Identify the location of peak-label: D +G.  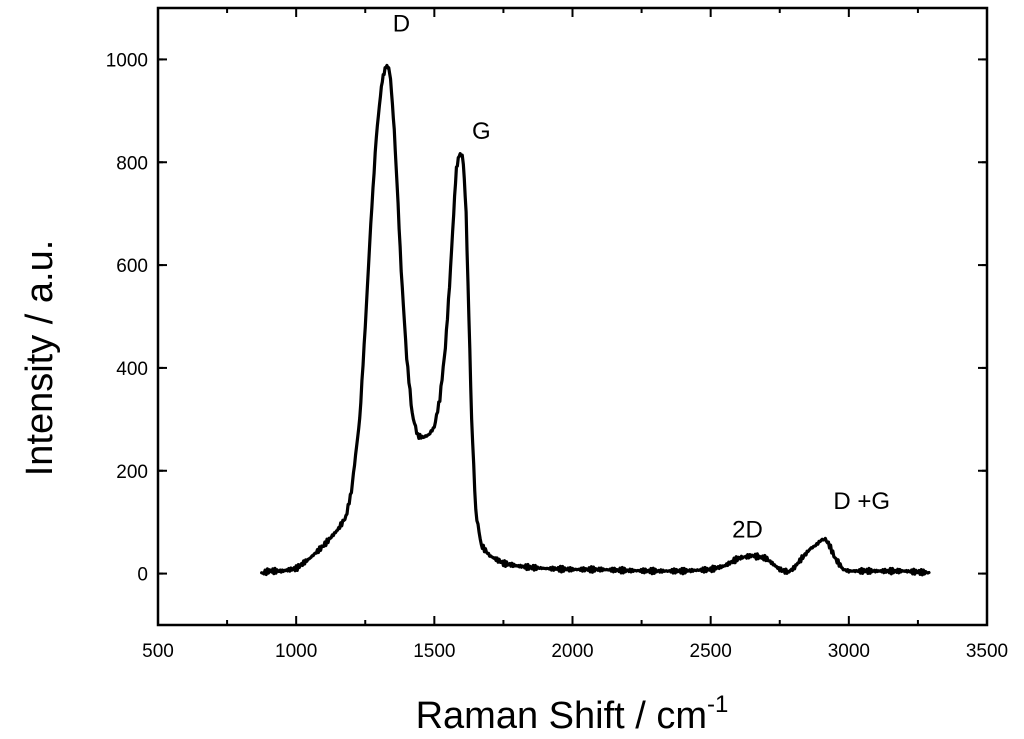
(861, 501).